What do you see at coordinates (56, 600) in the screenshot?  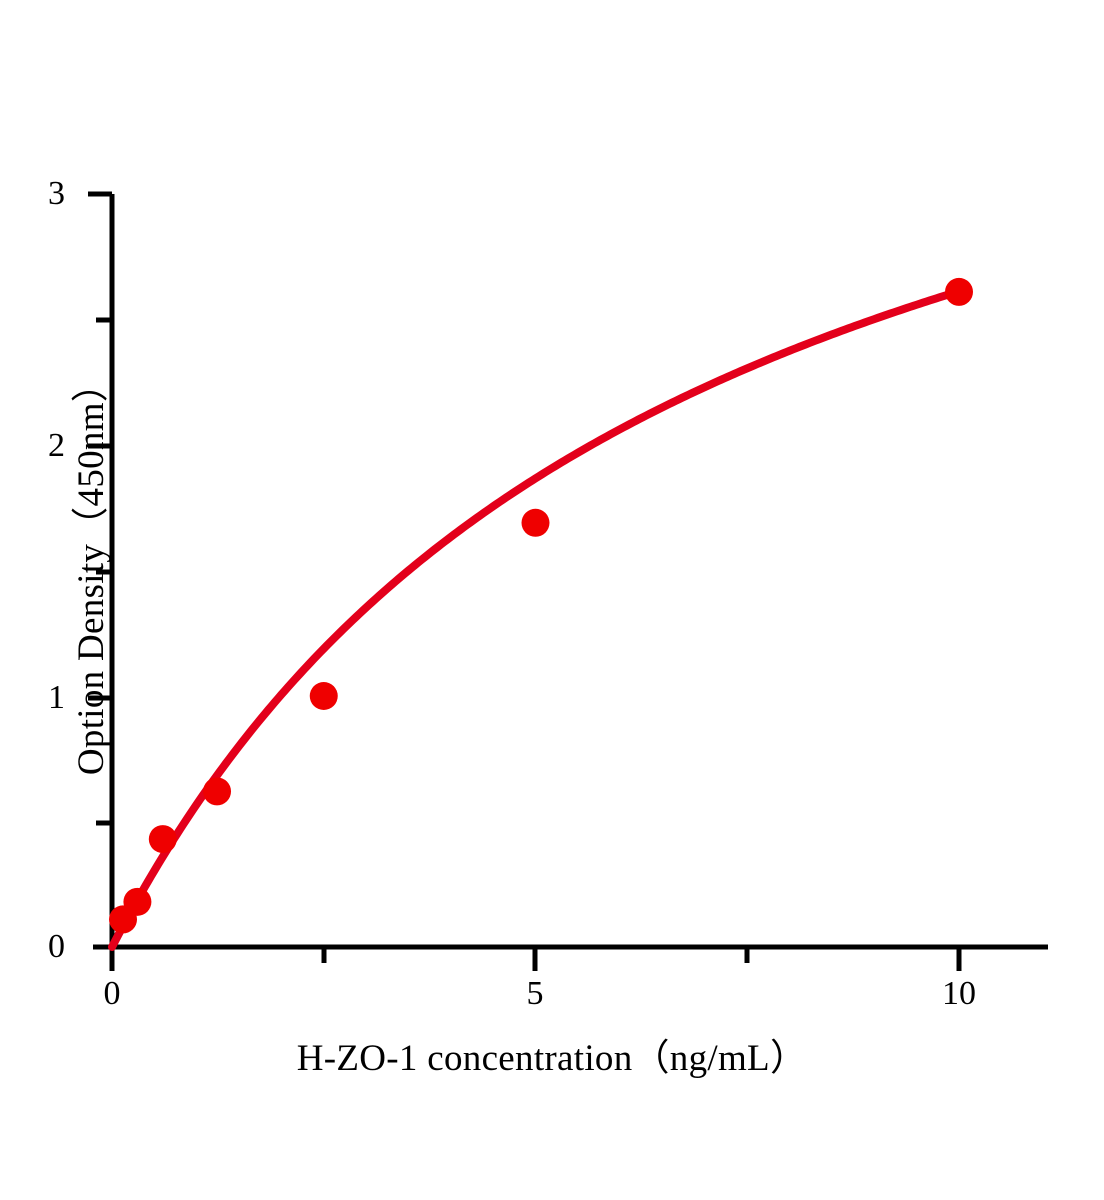 I see `y-axis-label-wrap: Option Density（450nm）` at bounding box center [56, 600].